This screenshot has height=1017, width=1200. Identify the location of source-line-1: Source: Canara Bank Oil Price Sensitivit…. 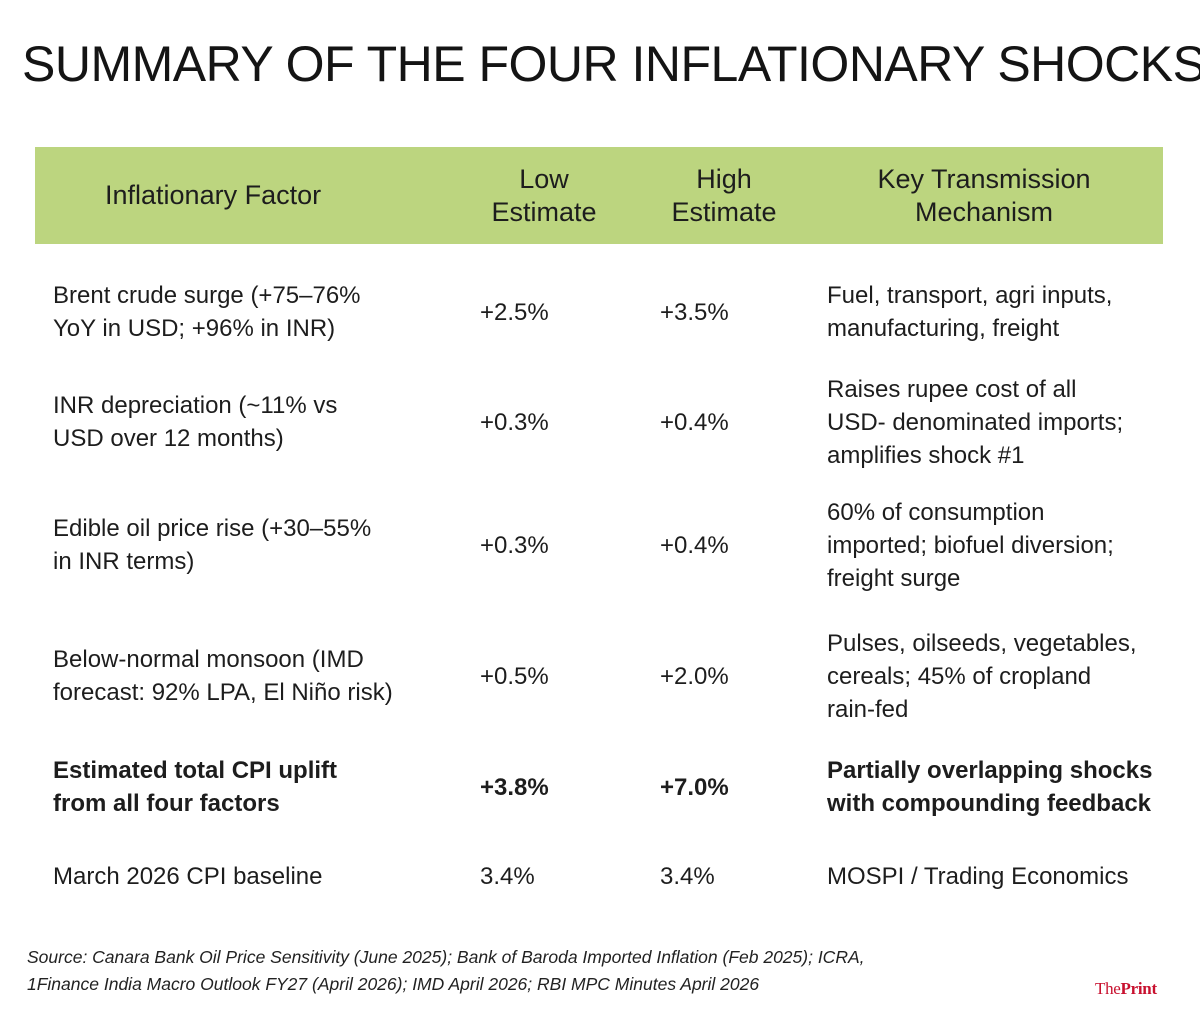
(446, 957).